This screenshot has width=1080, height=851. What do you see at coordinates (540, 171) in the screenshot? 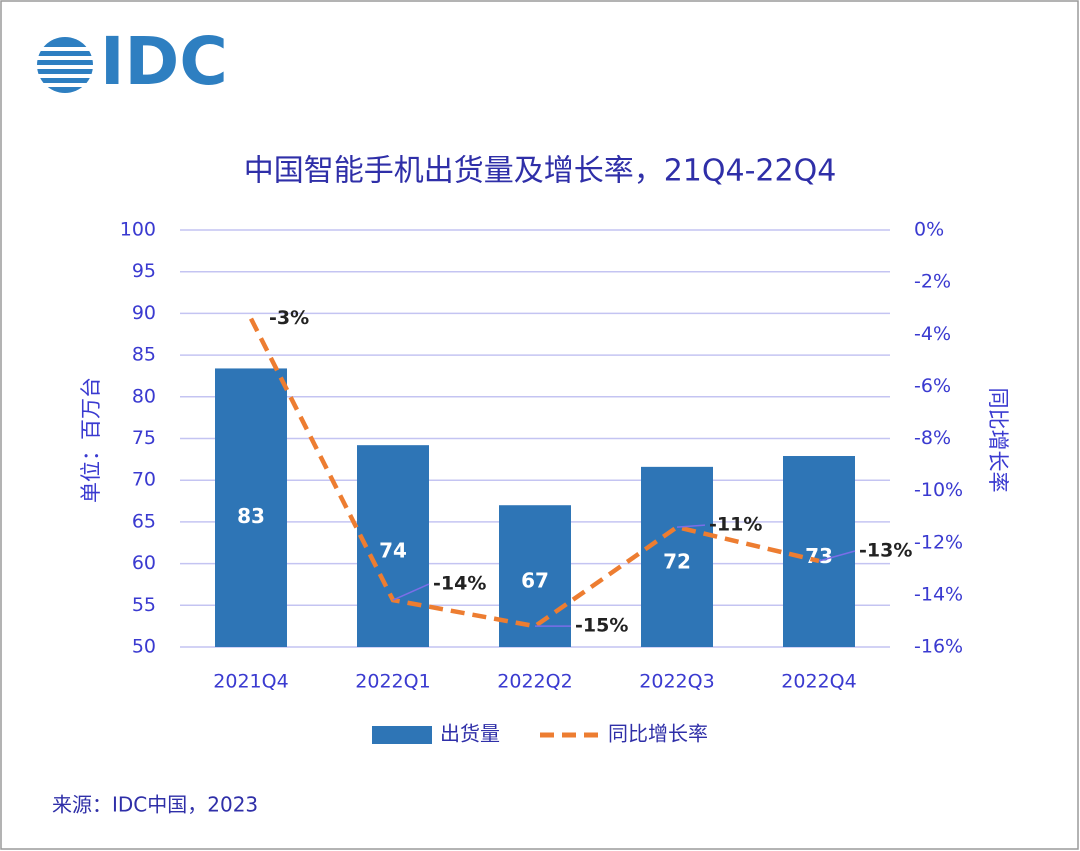
I see `chart-title: 中国智能手机出货量及增长率，21Q4-22Q4` at bounding box center [540, 171].